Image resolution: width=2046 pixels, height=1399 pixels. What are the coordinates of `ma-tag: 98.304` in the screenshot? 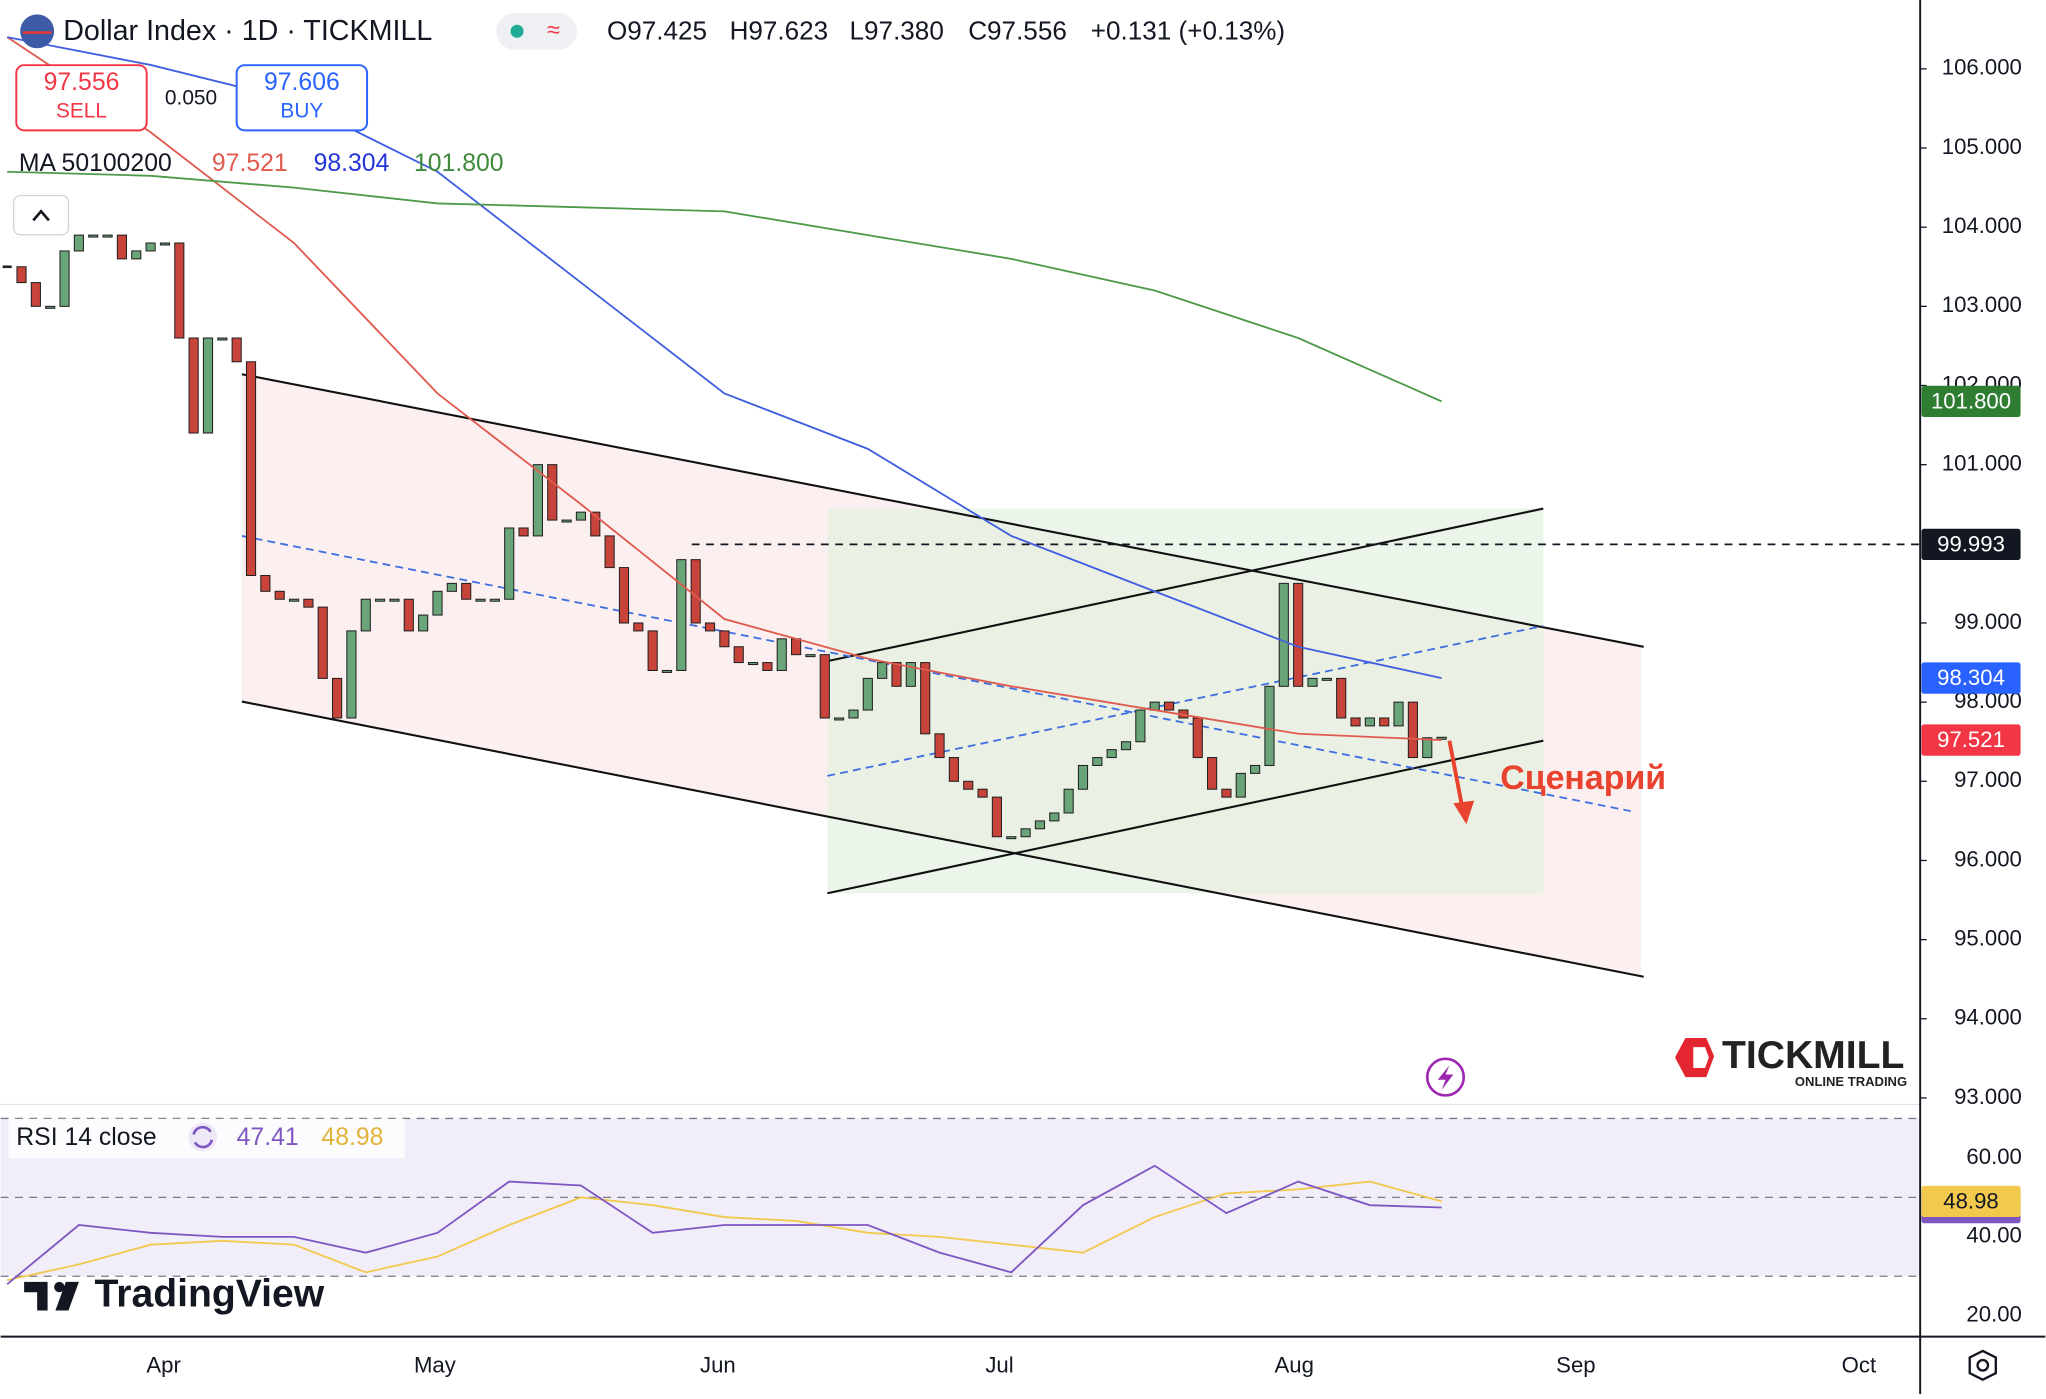 It's located at (1971, 677).